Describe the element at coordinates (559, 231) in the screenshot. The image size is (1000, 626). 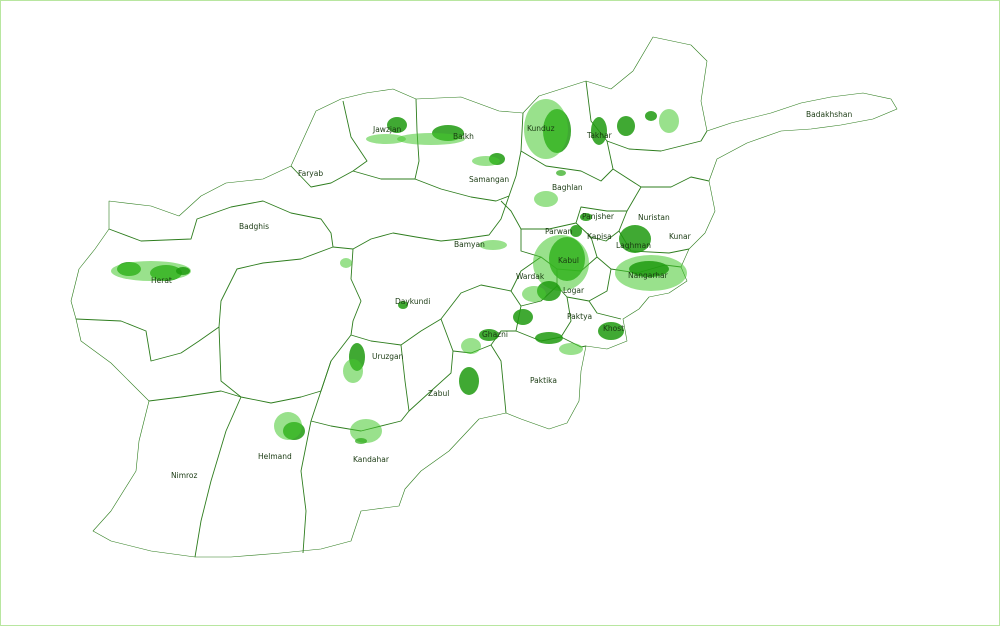
I see `label-parwan: Parwan` at that location.